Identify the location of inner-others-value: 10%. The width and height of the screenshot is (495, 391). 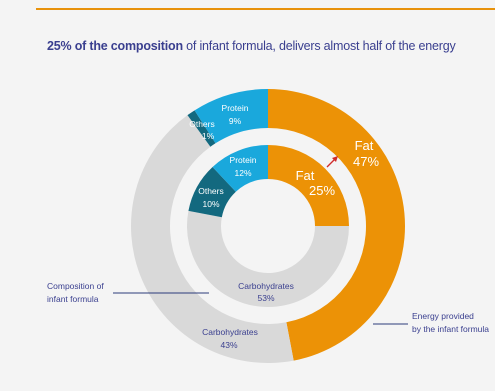
(210, 204).